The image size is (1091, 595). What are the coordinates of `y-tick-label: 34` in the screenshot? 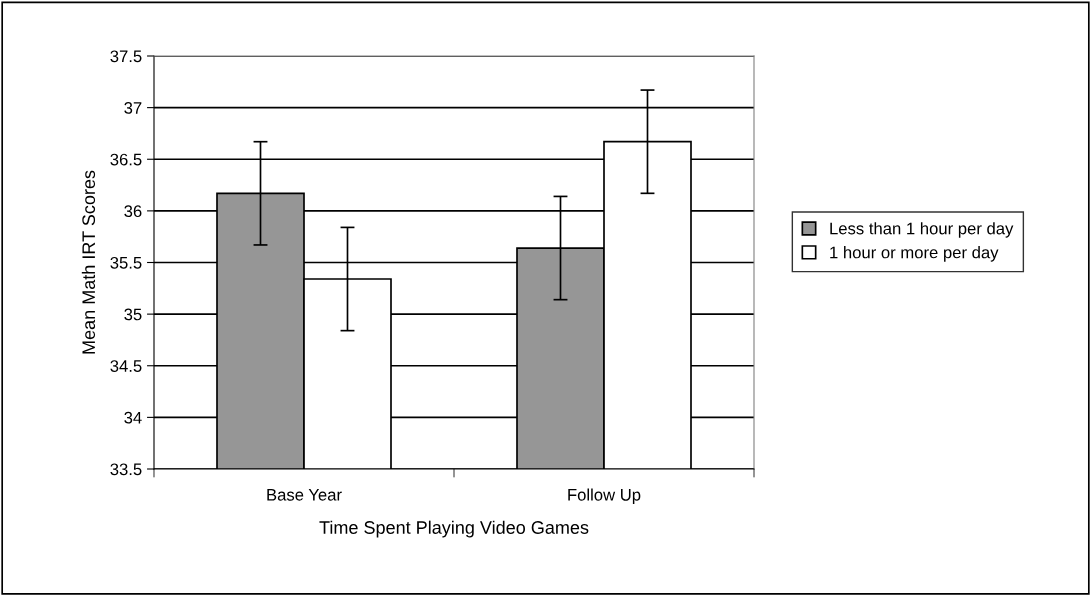 It's located at (133, 417).